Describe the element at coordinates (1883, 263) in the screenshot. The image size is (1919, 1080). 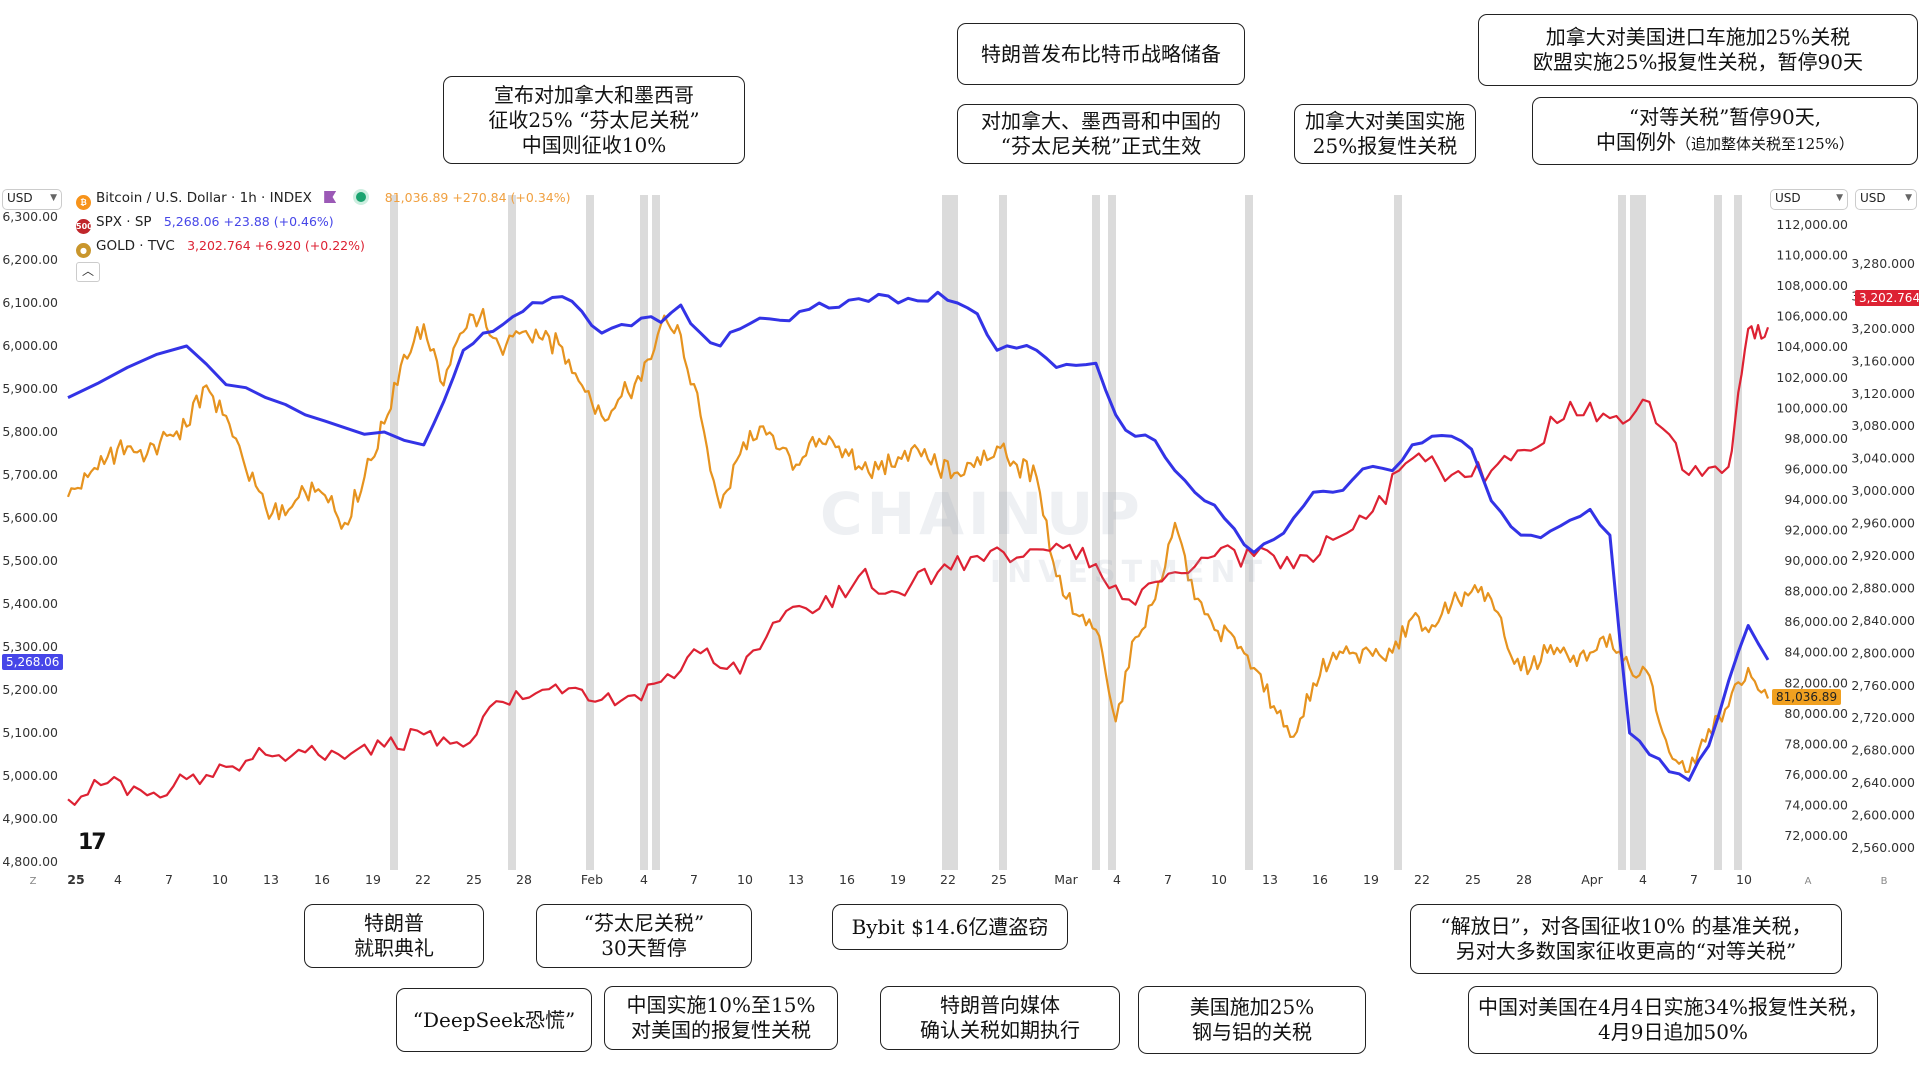
I see `axis-tick-label: 3,280.000` at that location.